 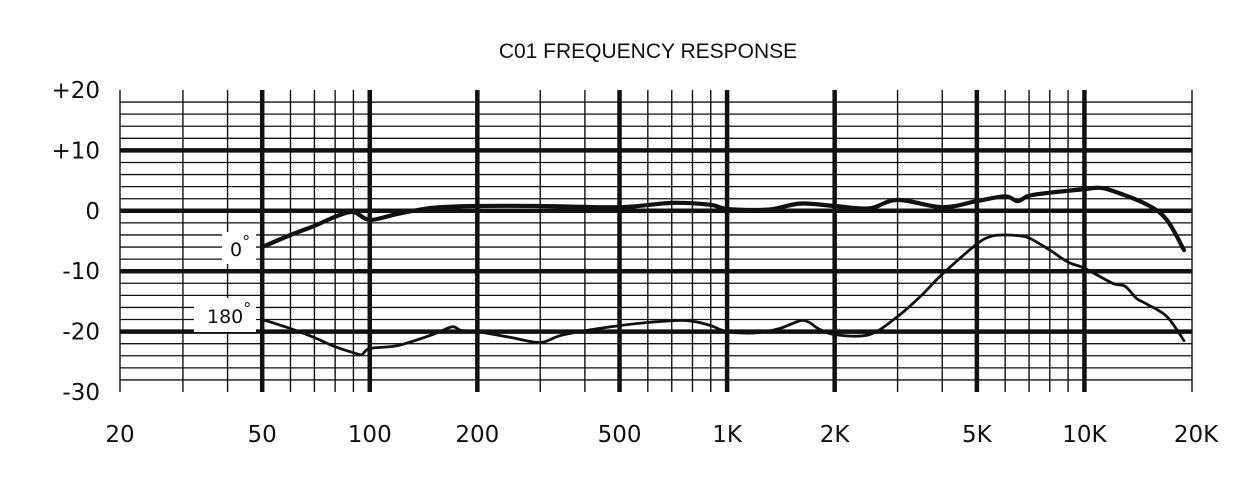 I want to click on y-tick-label: -20, so click(x=81, y=333).